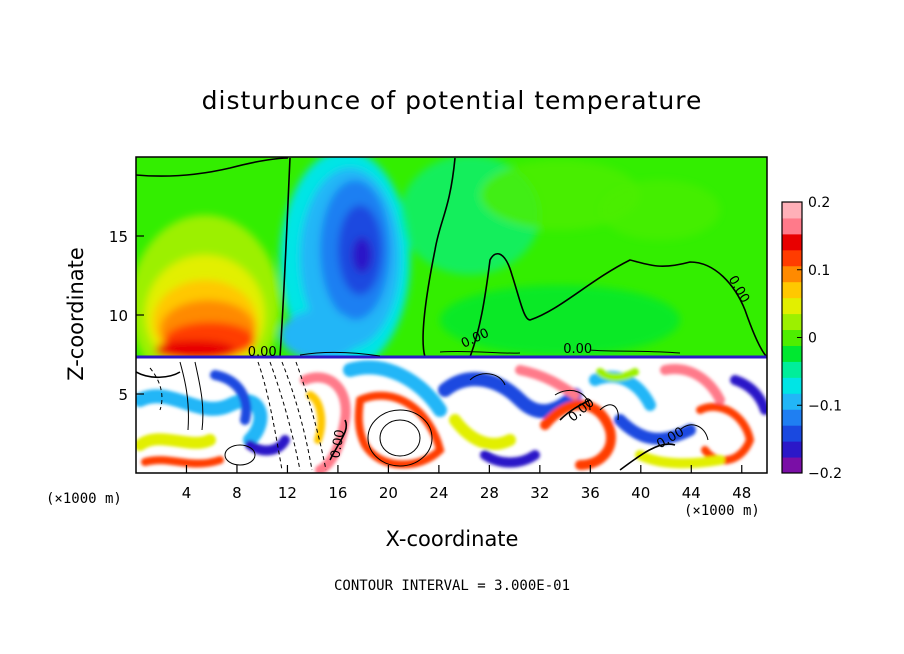  Describe the element at coordinates (741, 493) in the screenshot. I see `x-tick-label: 48` at that location.